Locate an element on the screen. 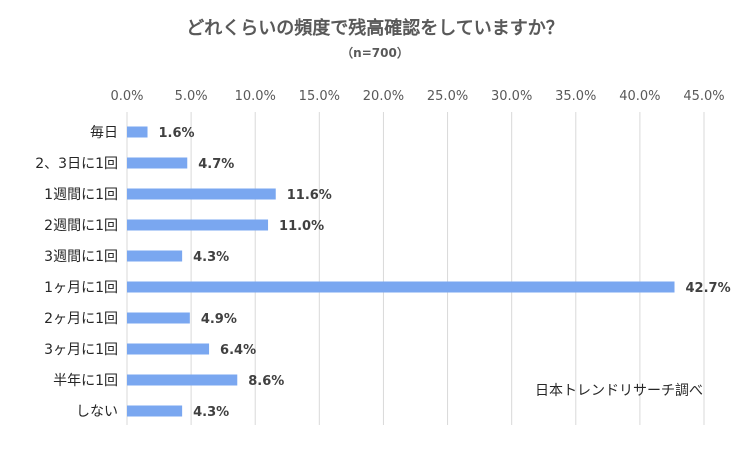 The image size is (750, 450). chart-title: どれくらいの頻度で残高確認をしていますか？ is located at coordinates (375, 28).